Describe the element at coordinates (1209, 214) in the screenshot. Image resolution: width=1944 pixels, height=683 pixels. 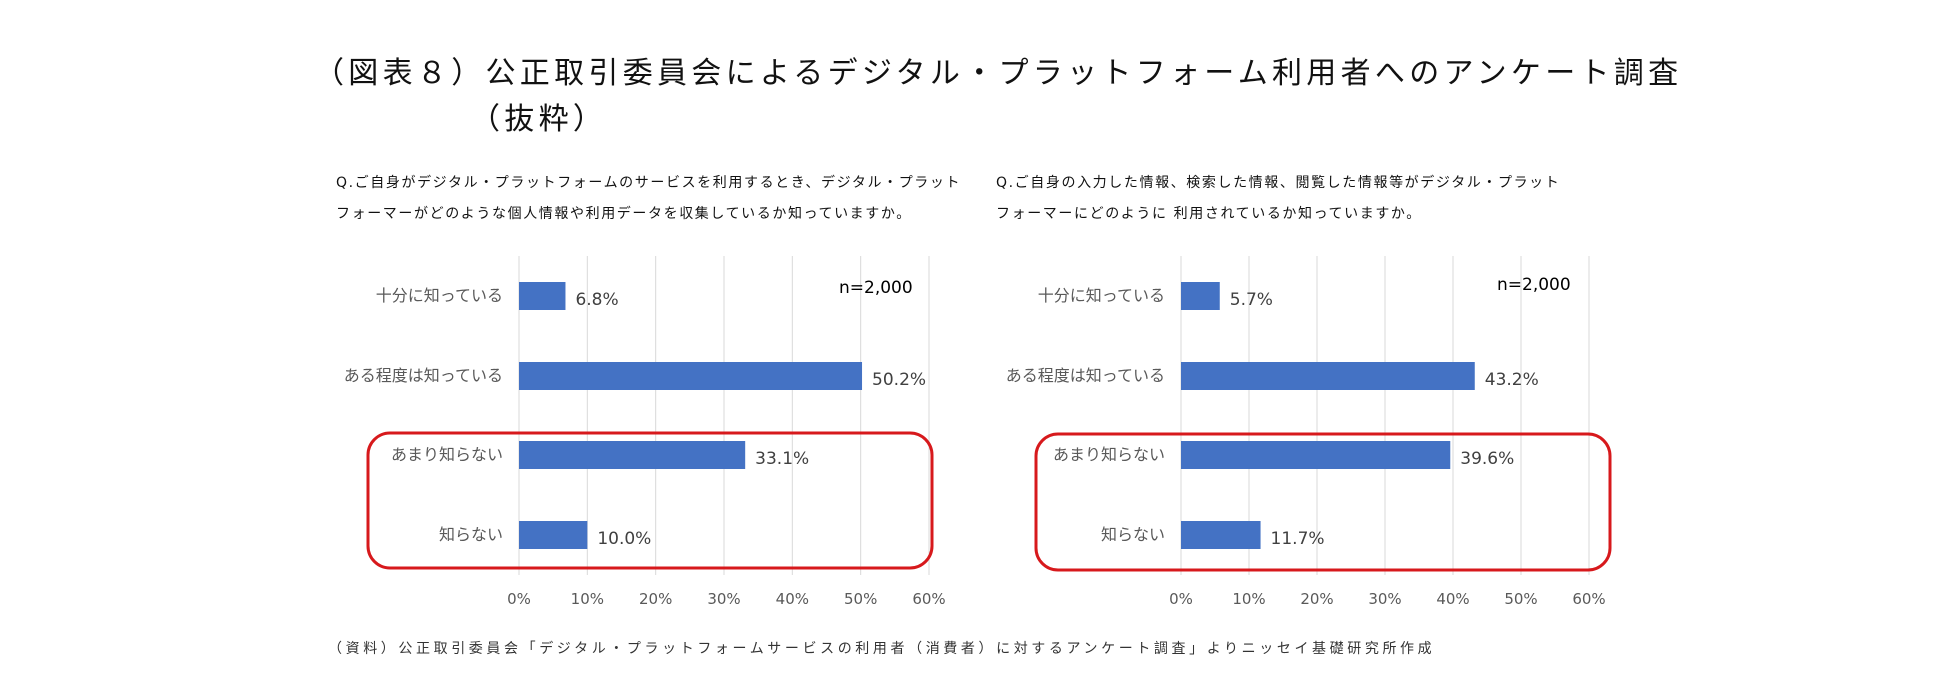
I see `right-question-line2: フォーマーにどのように 利用されているか知っていますか。` at that location.